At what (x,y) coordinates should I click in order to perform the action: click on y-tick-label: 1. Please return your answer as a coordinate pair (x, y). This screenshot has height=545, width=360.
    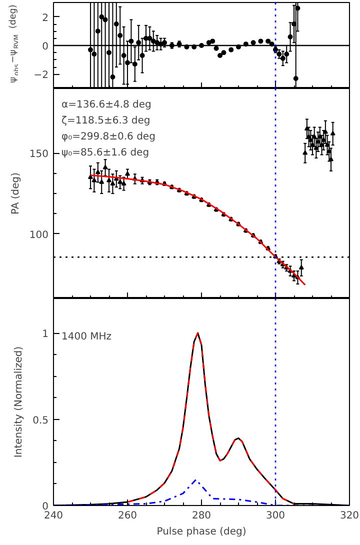
    Looking at the image, I should click on (45, 334).